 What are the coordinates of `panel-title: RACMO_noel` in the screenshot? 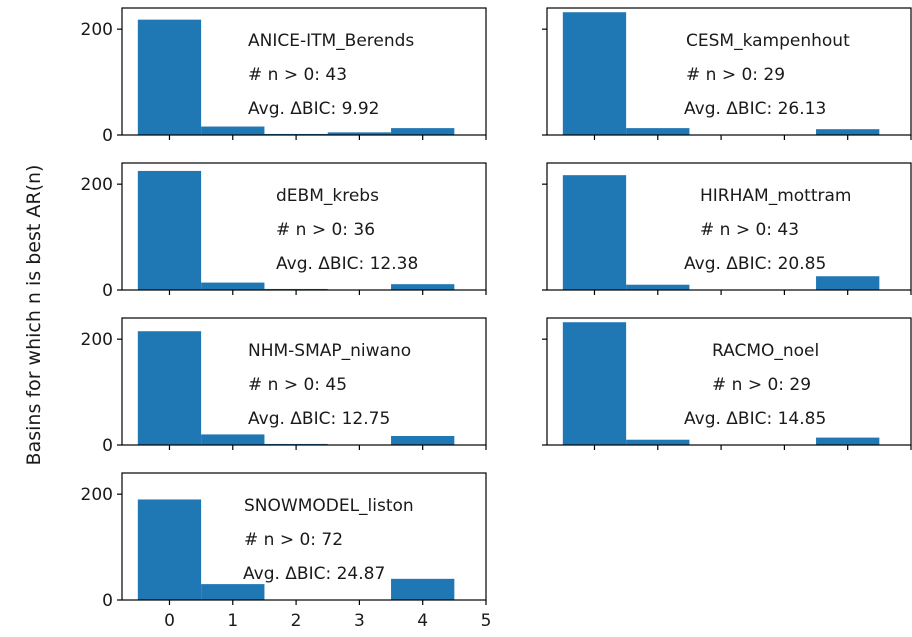 It's located at (765, 351).